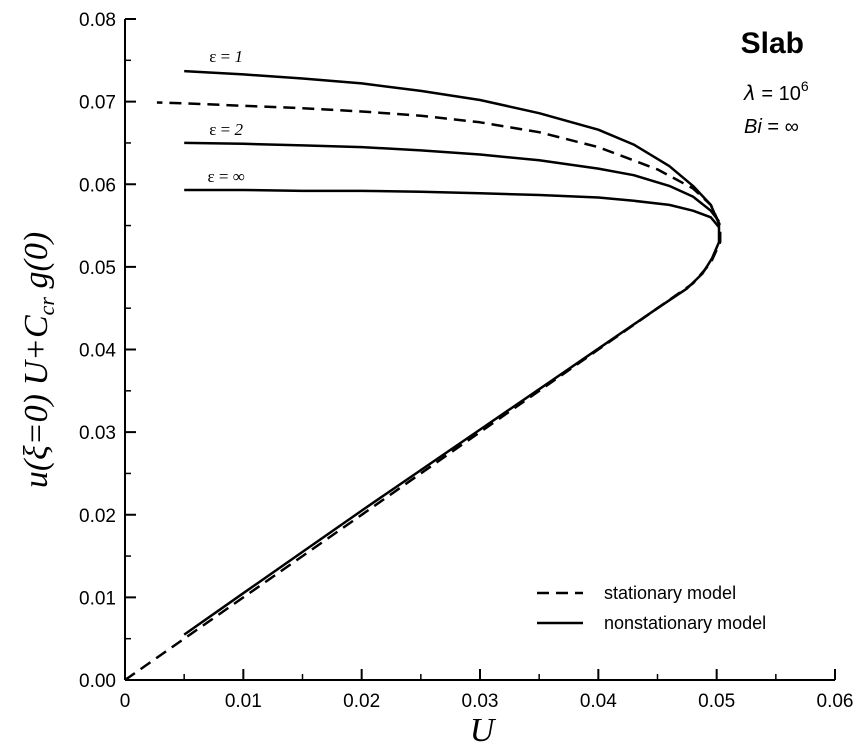 Image resolution: width=867 pixels, height=749 pixels. Describe the element at coordinates (97, 433) in the screenshot. I see `y-tick-label: 0.03` at that location.